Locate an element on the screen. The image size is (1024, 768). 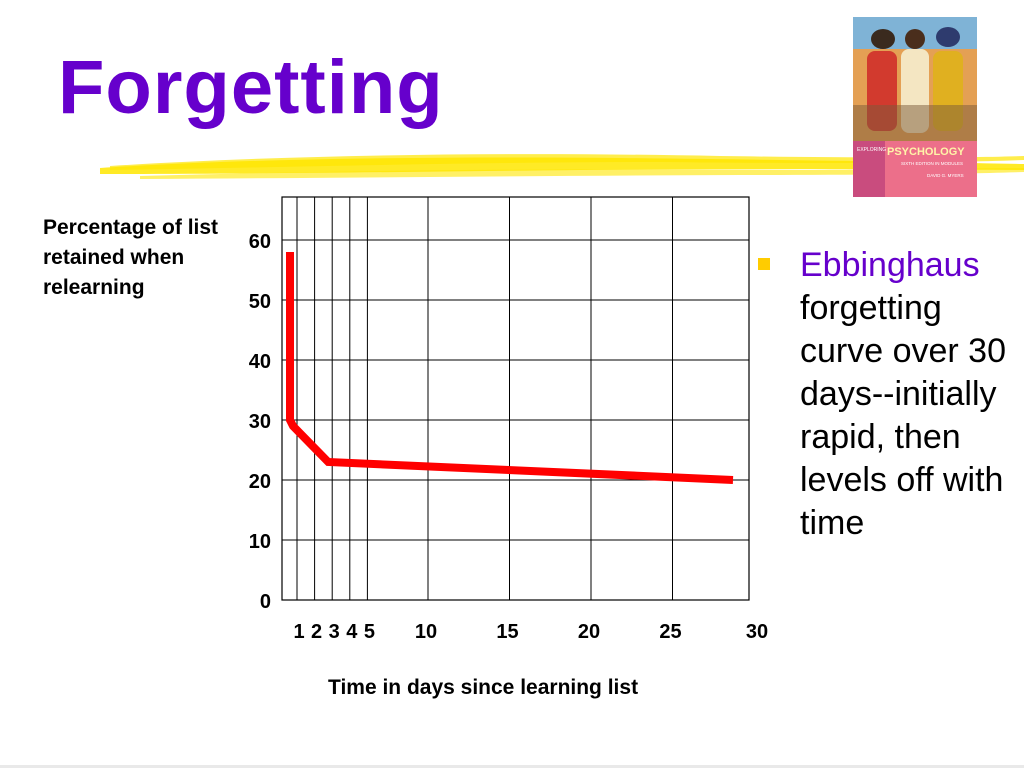
x-tick-label: 4 is located at coordinates (352, 632).